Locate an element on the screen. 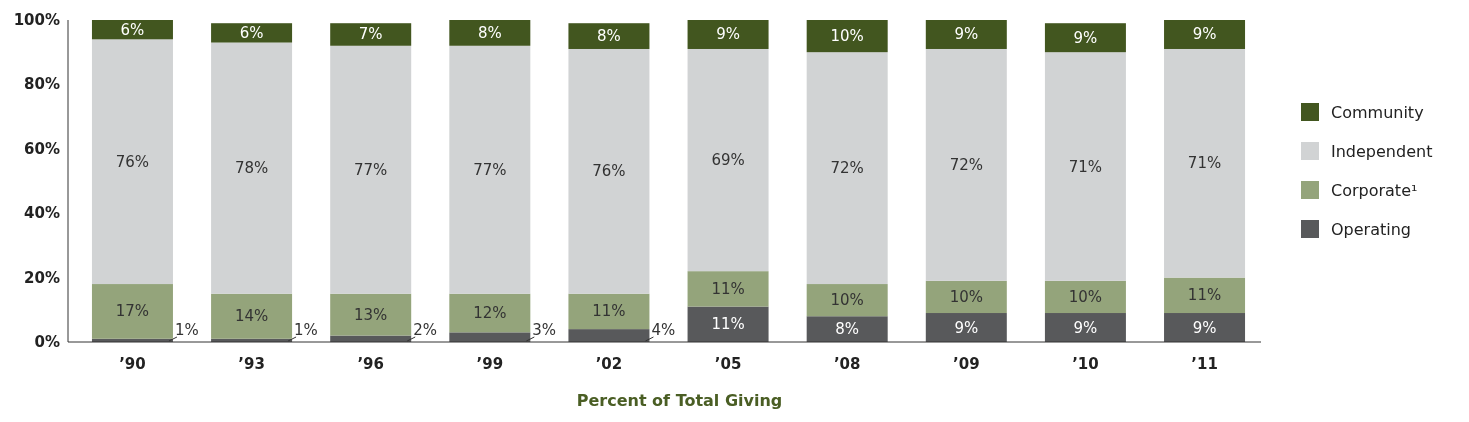 The height and width of the screenshot is (422, 1469). x-tick-label: ’90 is located at coordinates (132, 364).